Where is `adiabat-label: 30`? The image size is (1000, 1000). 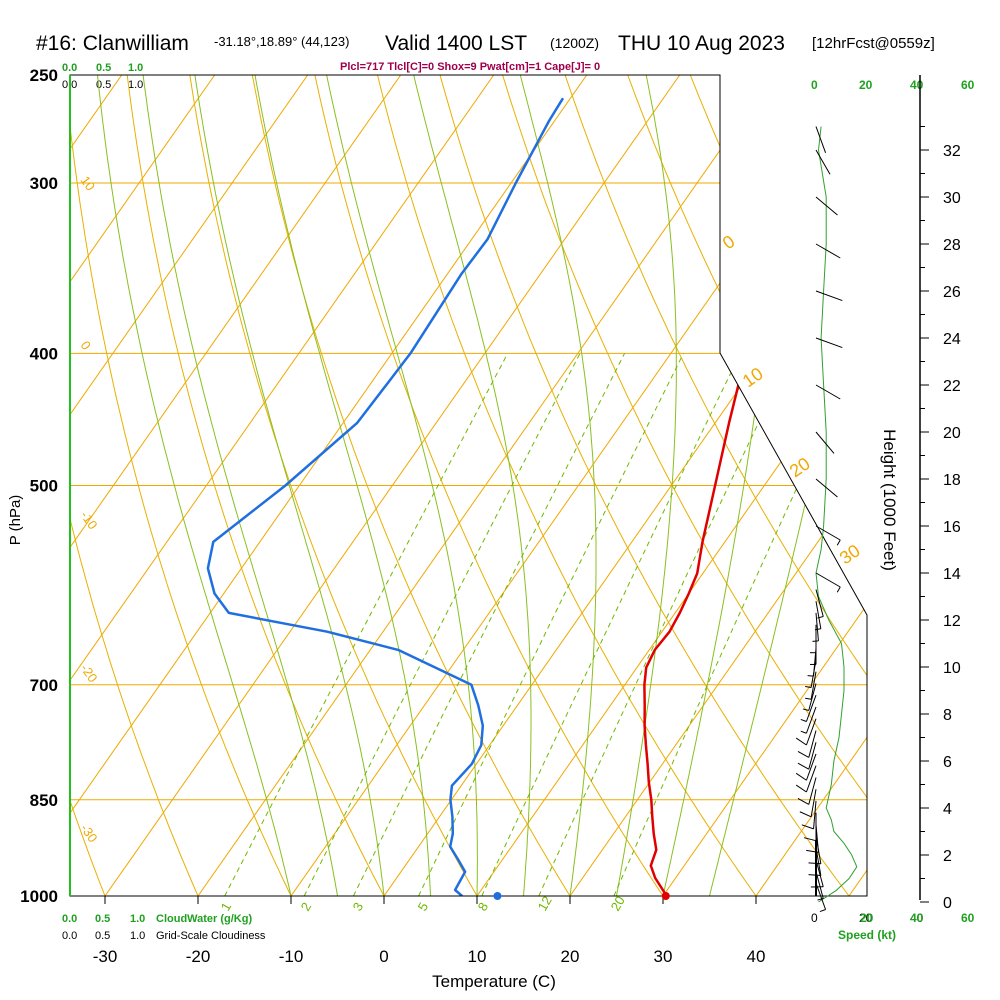
adiabat-label: 30 is located at coordinates (850, 554).